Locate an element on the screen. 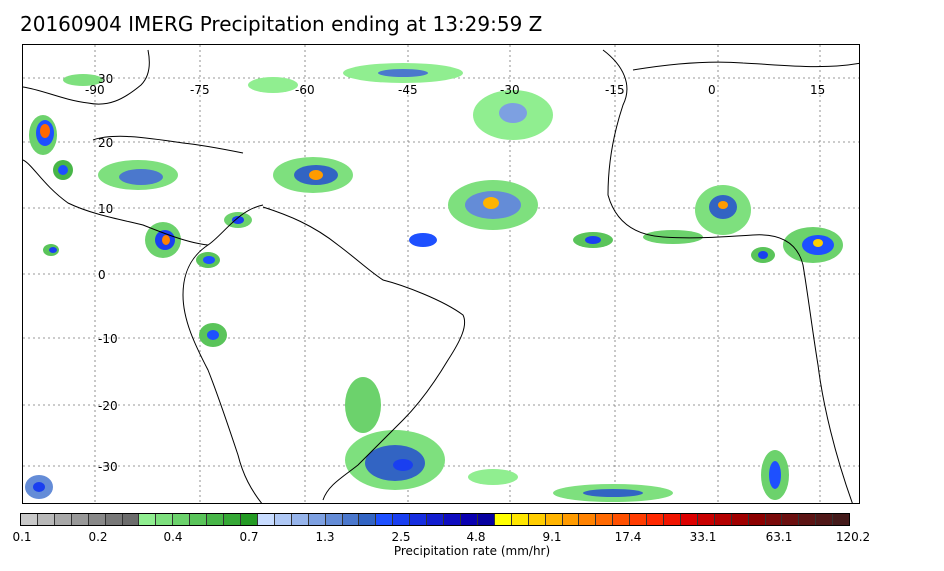 The image size is (944, 571). latitude-label: -30 is located at coordinates (108, 467).